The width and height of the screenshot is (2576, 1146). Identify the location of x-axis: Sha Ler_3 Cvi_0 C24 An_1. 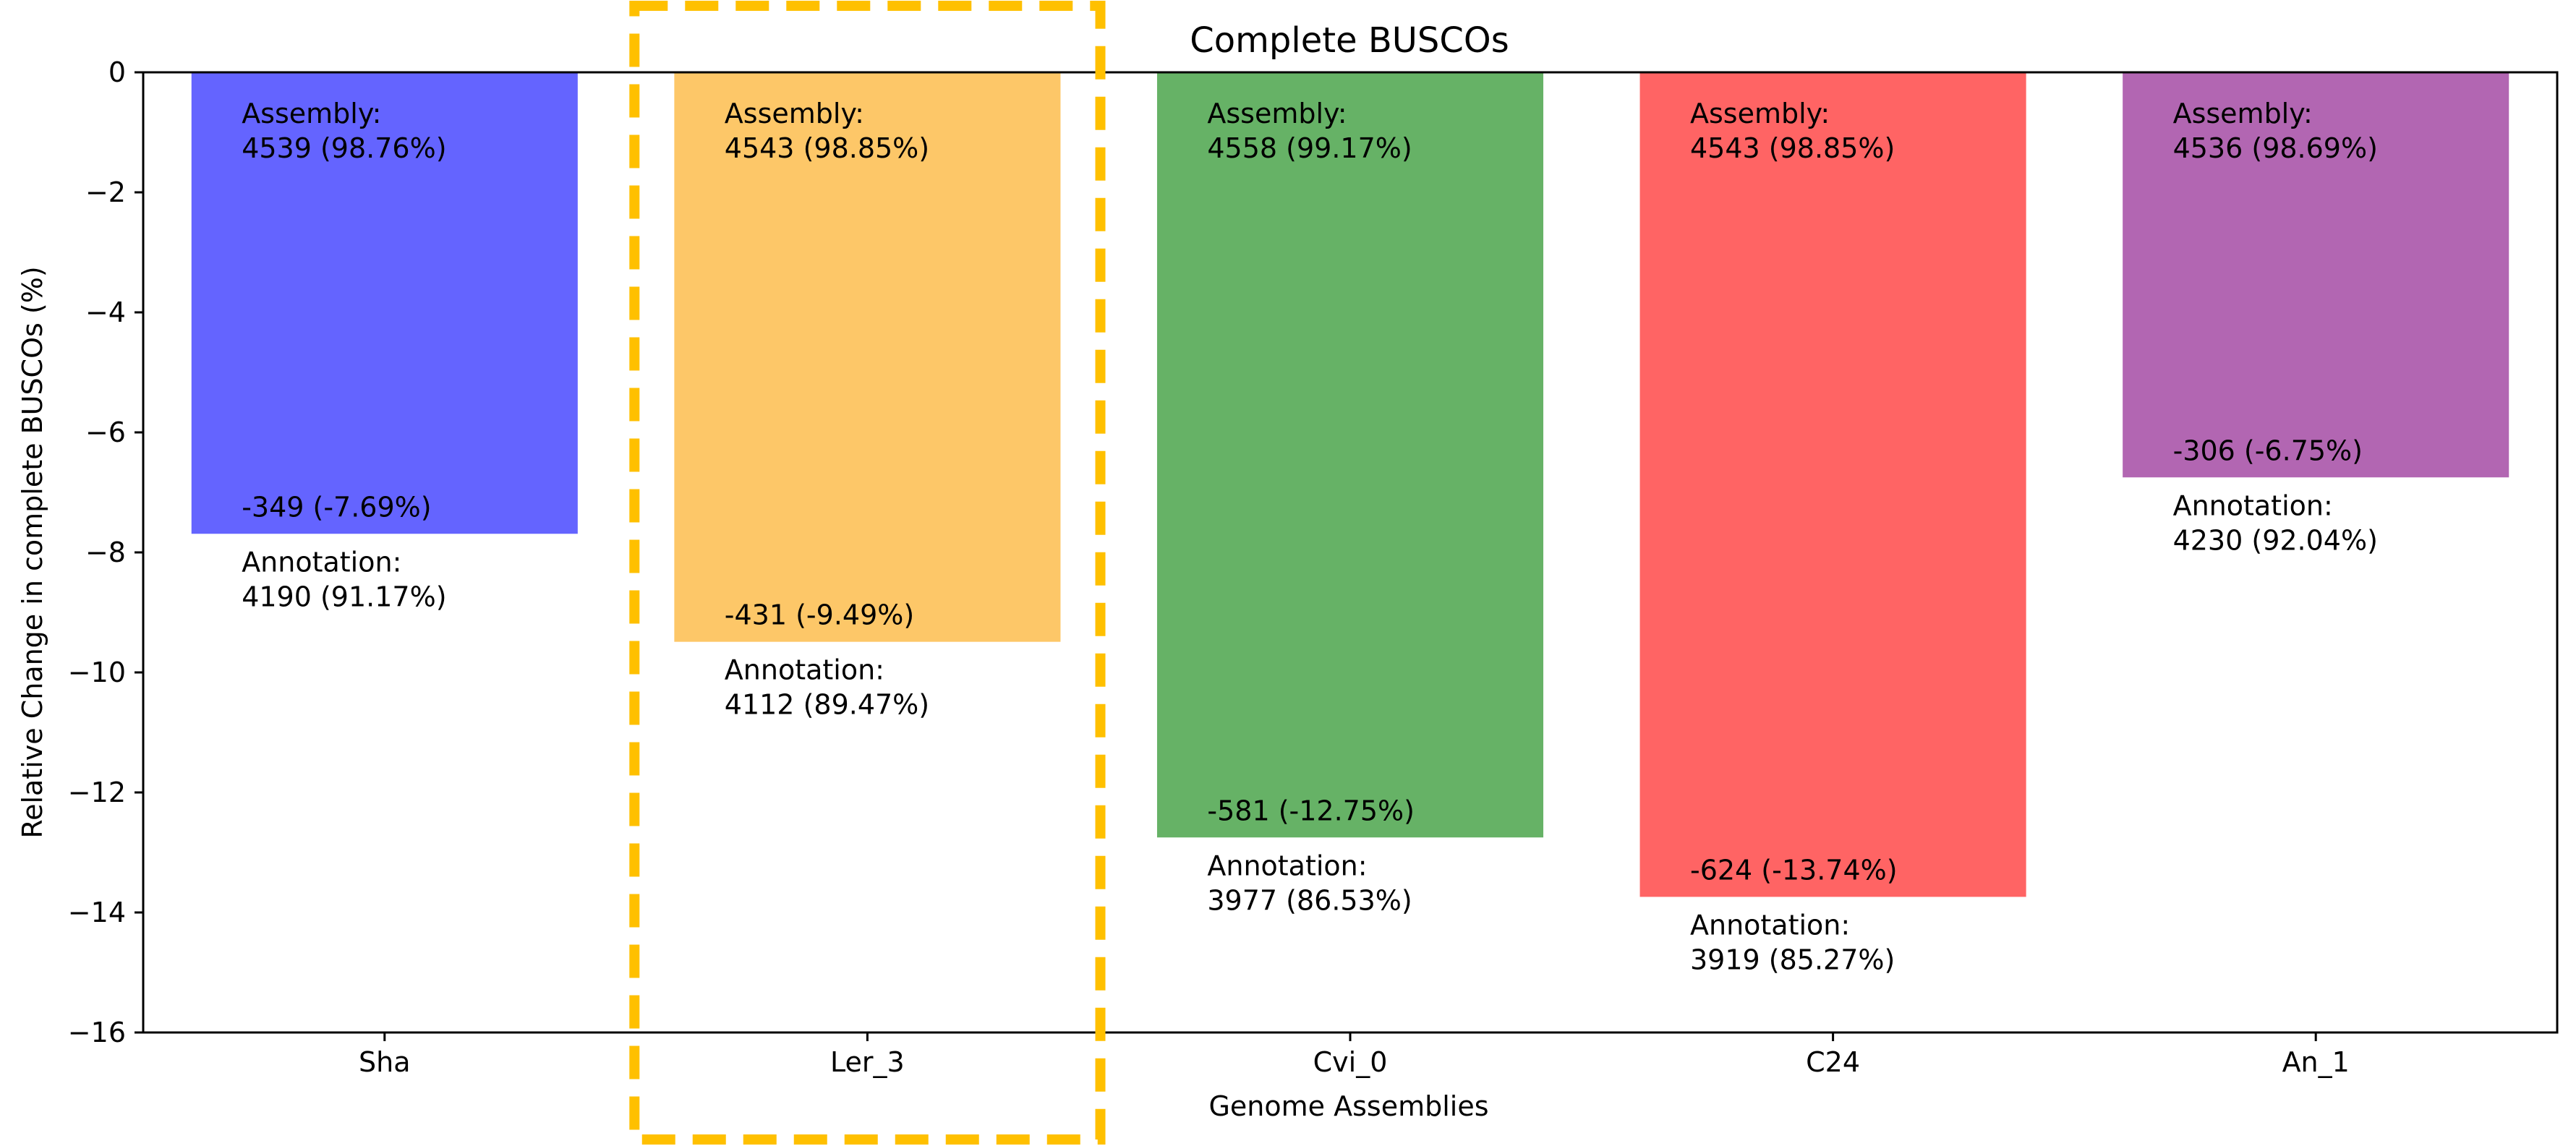
(1354, 1055).